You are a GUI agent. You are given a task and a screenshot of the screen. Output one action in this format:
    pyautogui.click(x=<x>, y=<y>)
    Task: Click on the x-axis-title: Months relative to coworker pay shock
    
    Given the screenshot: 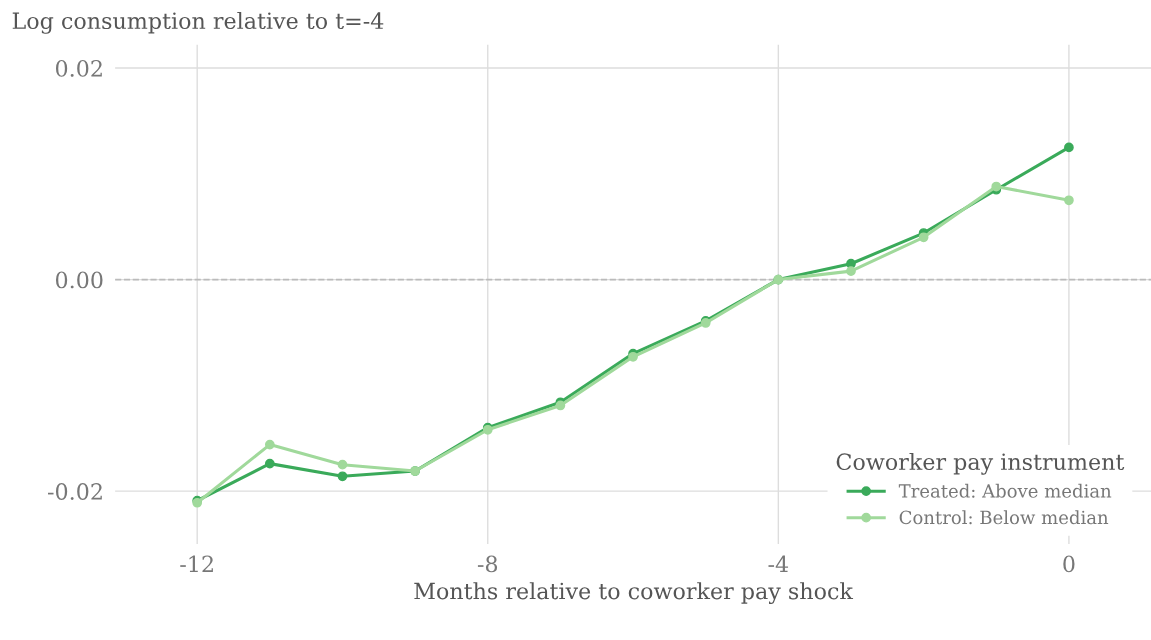 What is the action you would take?
    pyautogui.click(x=634, y=593)
    